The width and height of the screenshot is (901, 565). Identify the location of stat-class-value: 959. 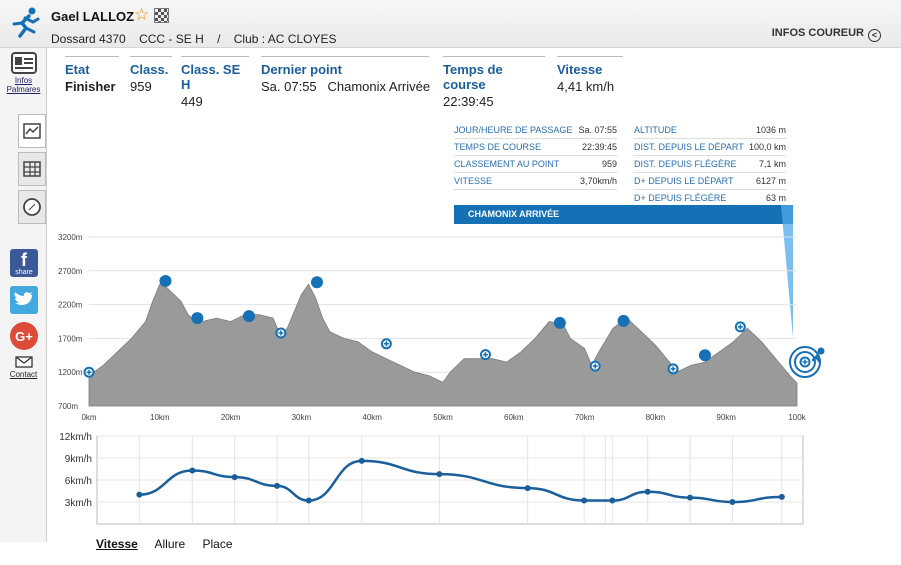
(141, 86).